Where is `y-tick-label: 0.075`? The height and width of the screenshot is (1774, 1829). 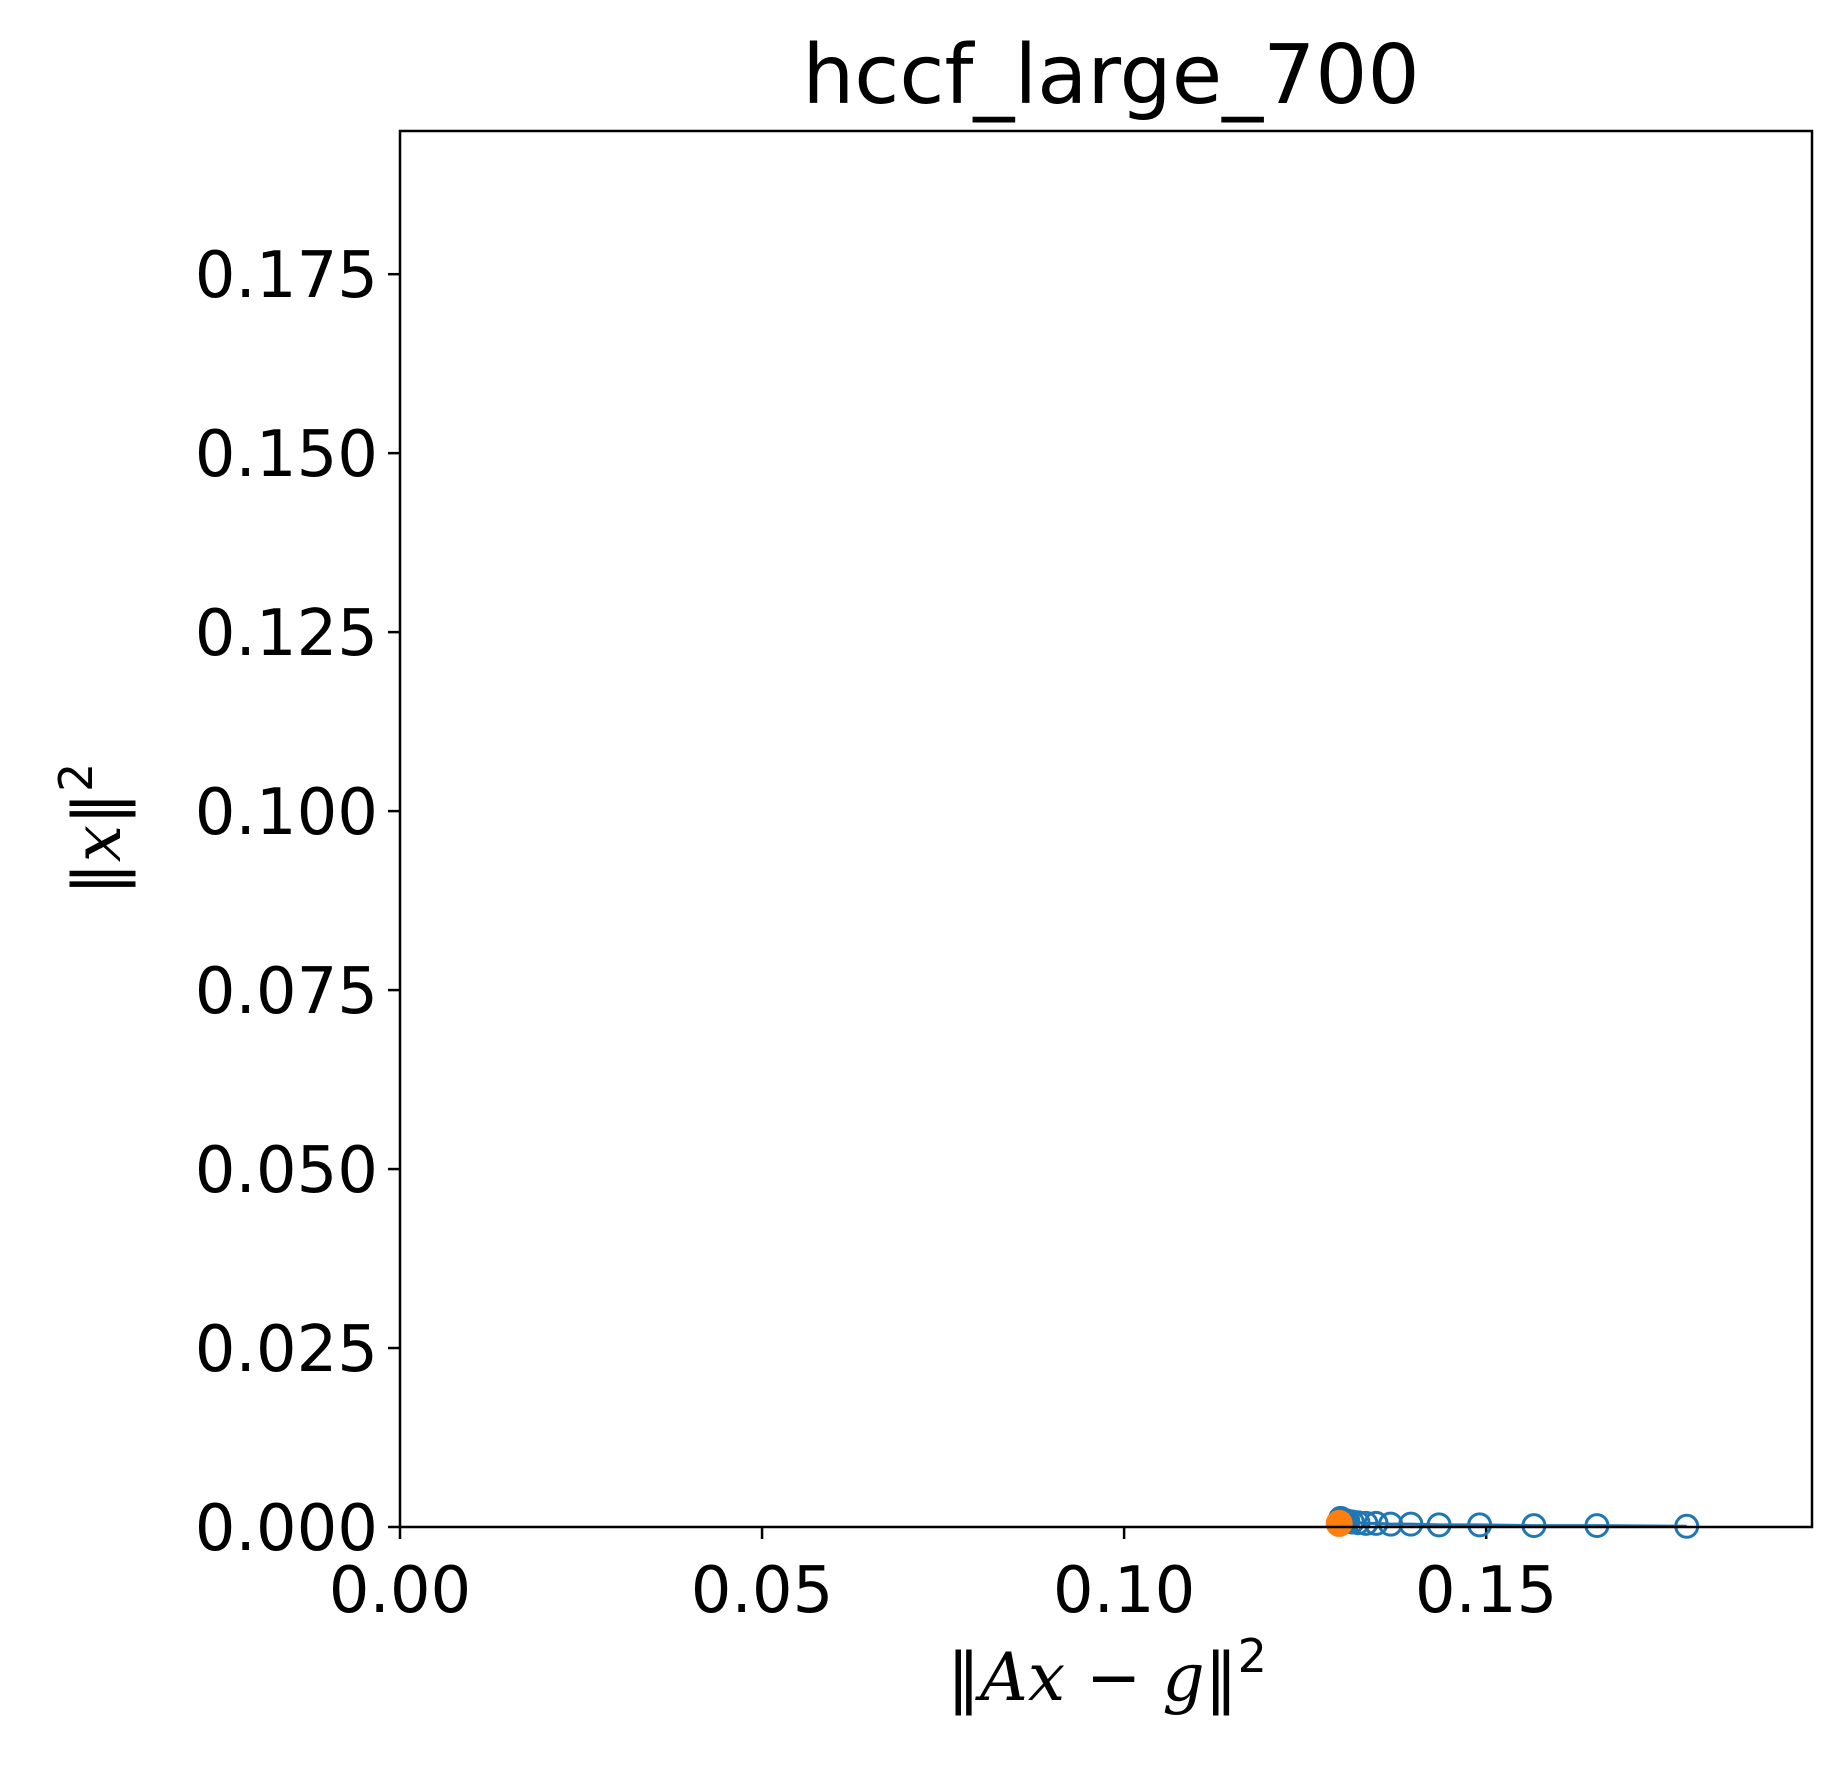
y-tick-label: 0.075 is located at coordinates (286, 992).